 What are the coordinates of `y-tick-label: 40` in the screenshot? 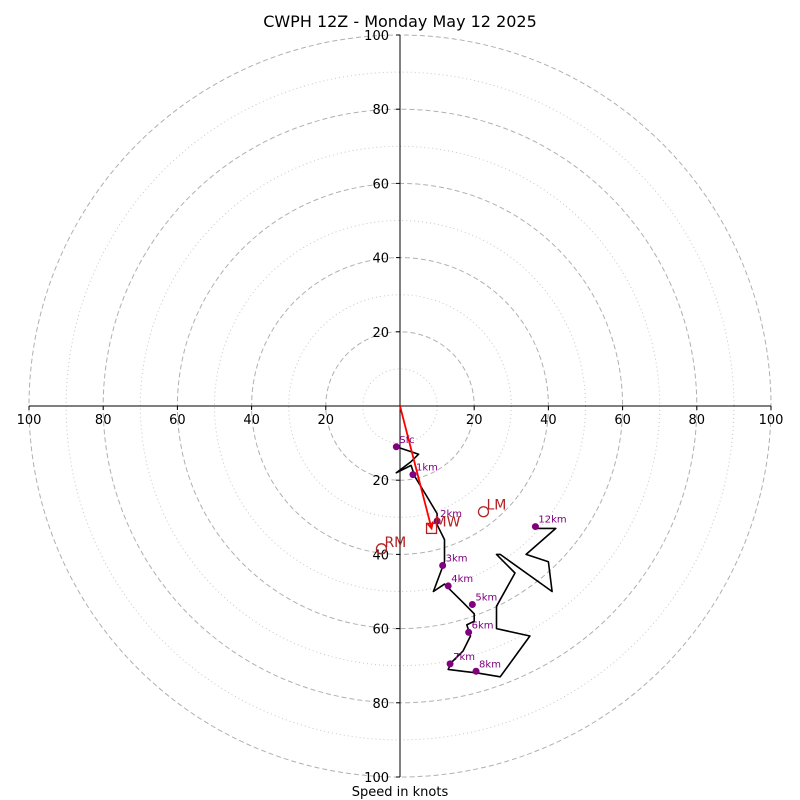 It's located at (380, 259).